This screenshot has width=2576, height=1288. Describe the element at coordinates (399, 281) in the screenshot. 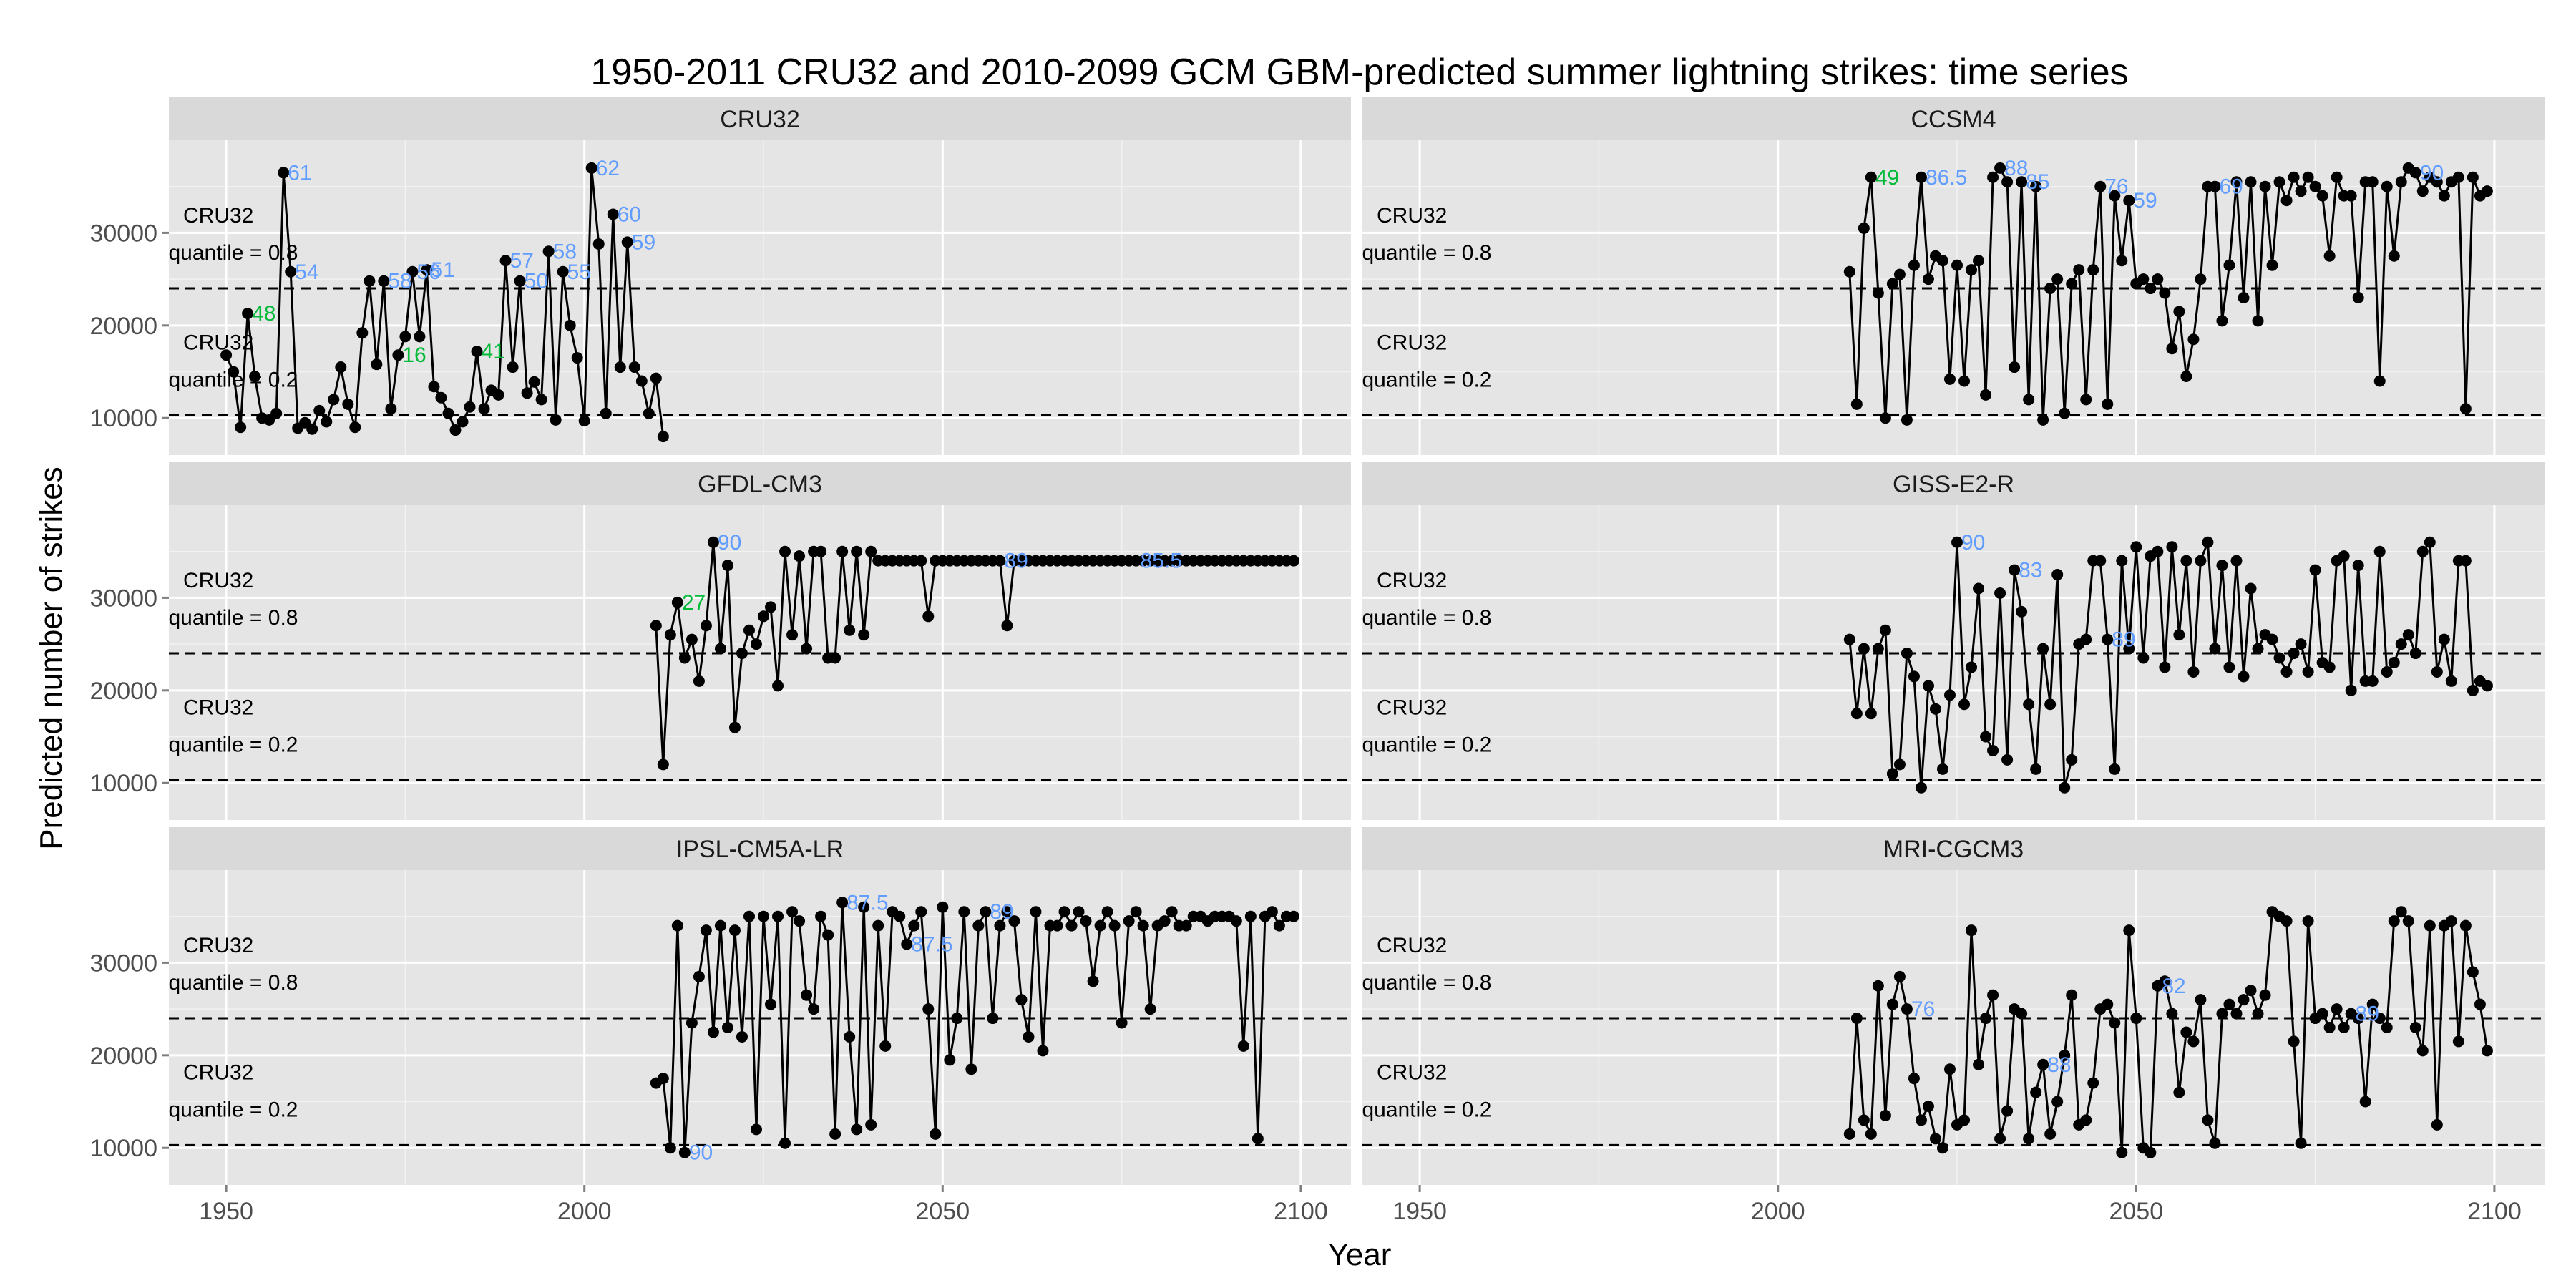

I see `data-point-label: 58` at that location.